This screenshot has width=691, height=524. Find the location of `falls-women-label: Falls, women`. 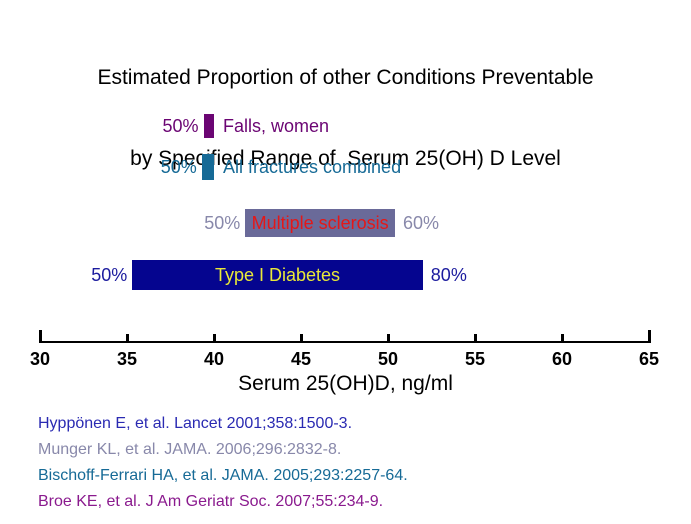

falls-women-label: Falls, women is located at coordinates (276, 125).